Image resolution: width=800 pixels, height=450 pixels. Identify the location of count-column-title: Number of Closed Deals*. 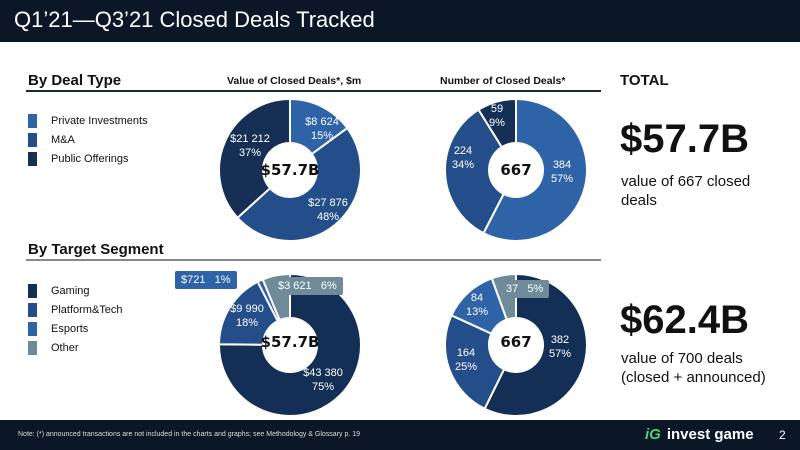
(503, 81).